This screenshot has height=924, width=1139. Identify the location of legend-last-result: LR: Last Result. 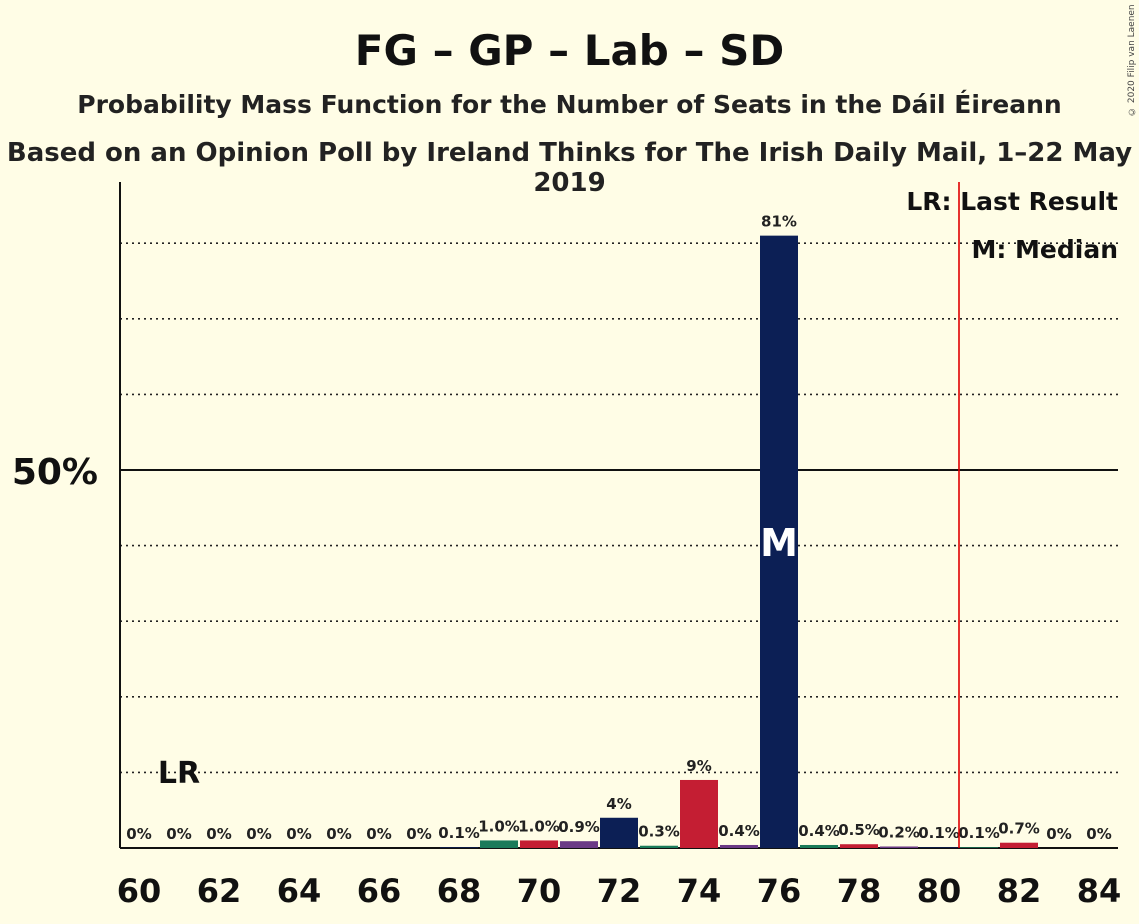
(1012, 201).